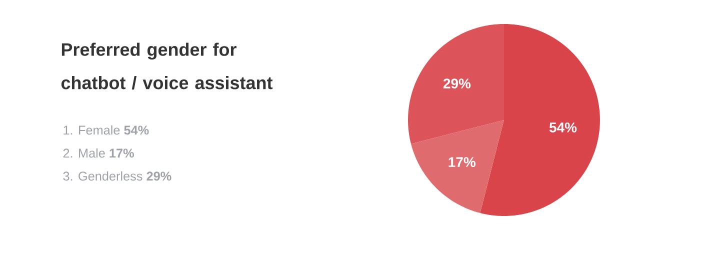 The image size is (707, 260). Describe the element at coordinates (462, 162) in the screenshot. I see `data-label: 17%` at that location.